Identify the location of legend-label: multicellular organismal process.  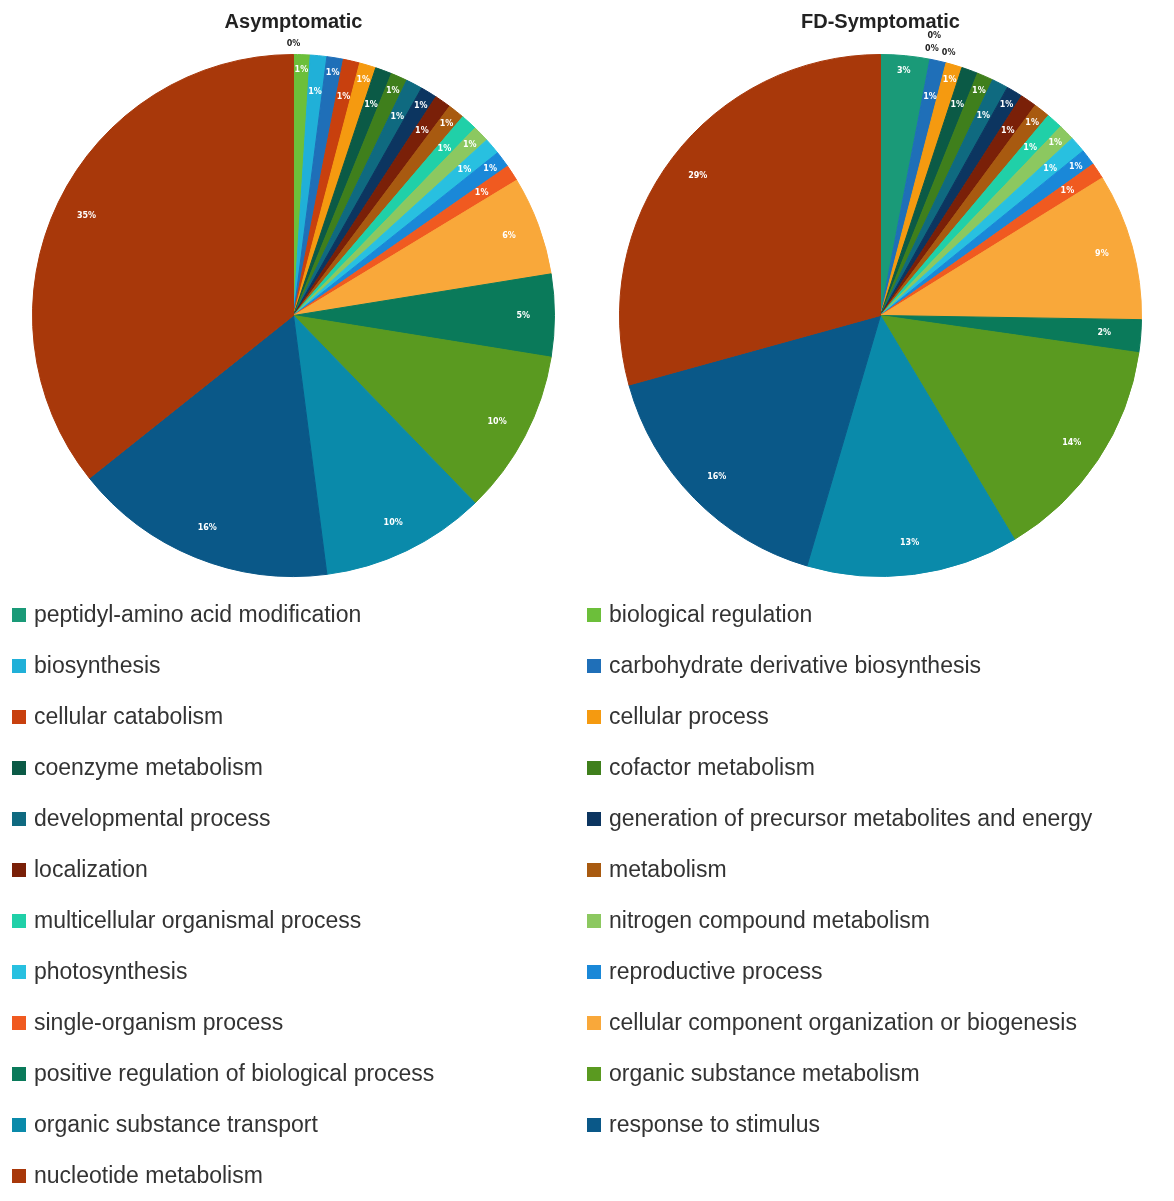
(198, 920).